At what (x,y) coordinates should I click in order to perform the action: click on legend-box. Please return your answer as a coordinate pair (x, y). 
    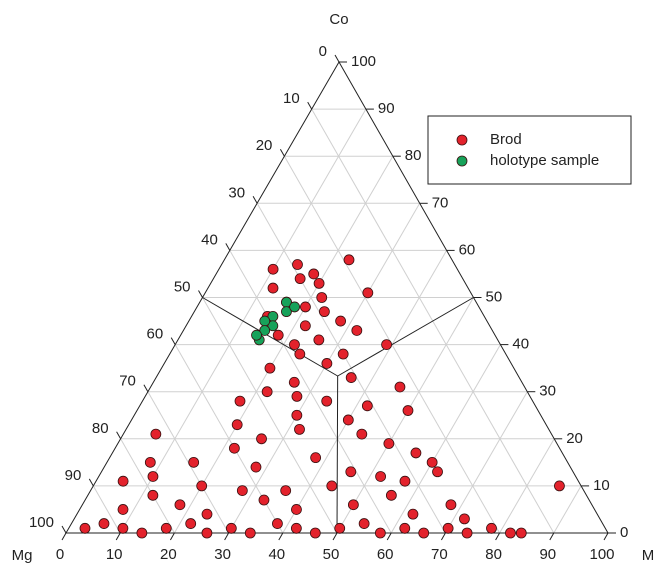
    Looking at the image, I should click on (529, 150).